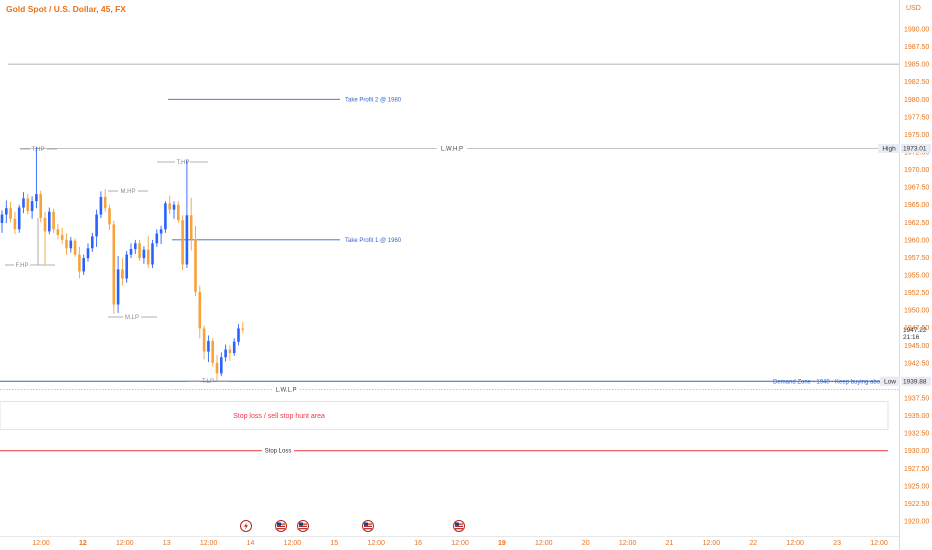 This screenshot has width=932, height=550. What do you see at coordinates (246, 526) in the screenshot?
I see `lightning-event-icon` at bounding box center [246, 526].